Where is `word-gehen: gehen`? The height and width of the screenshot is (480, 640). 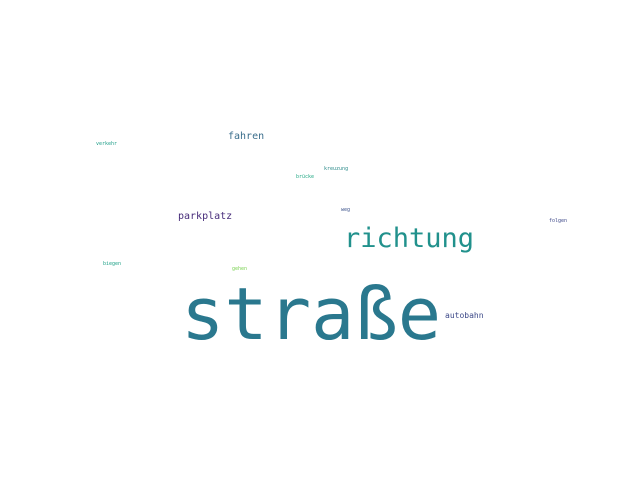 word-gehen: gehen is located at coordinates (240, 269).